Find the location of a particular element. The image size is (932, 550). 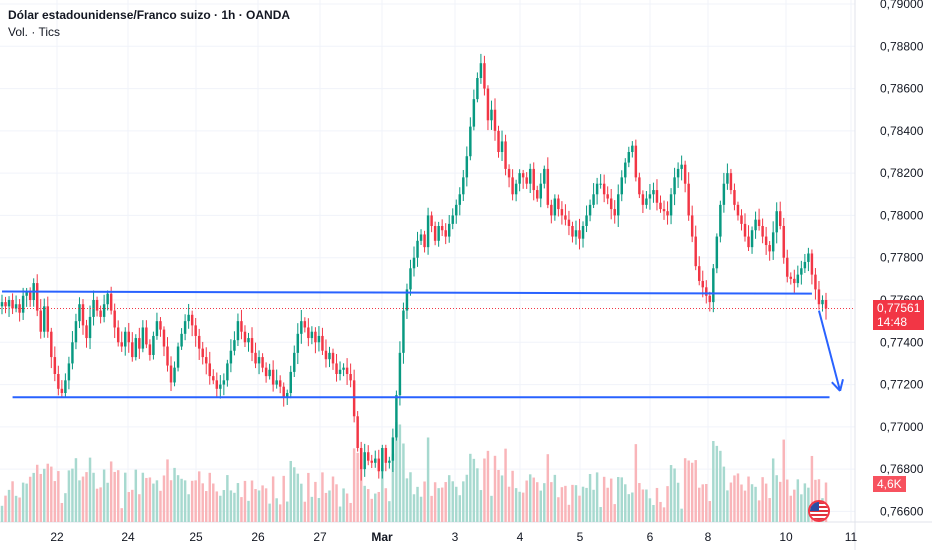

time-axis: 22 24 25 26 27 Mar 3 4 5 6 8 10 11 is located at coordinates (453, 537).